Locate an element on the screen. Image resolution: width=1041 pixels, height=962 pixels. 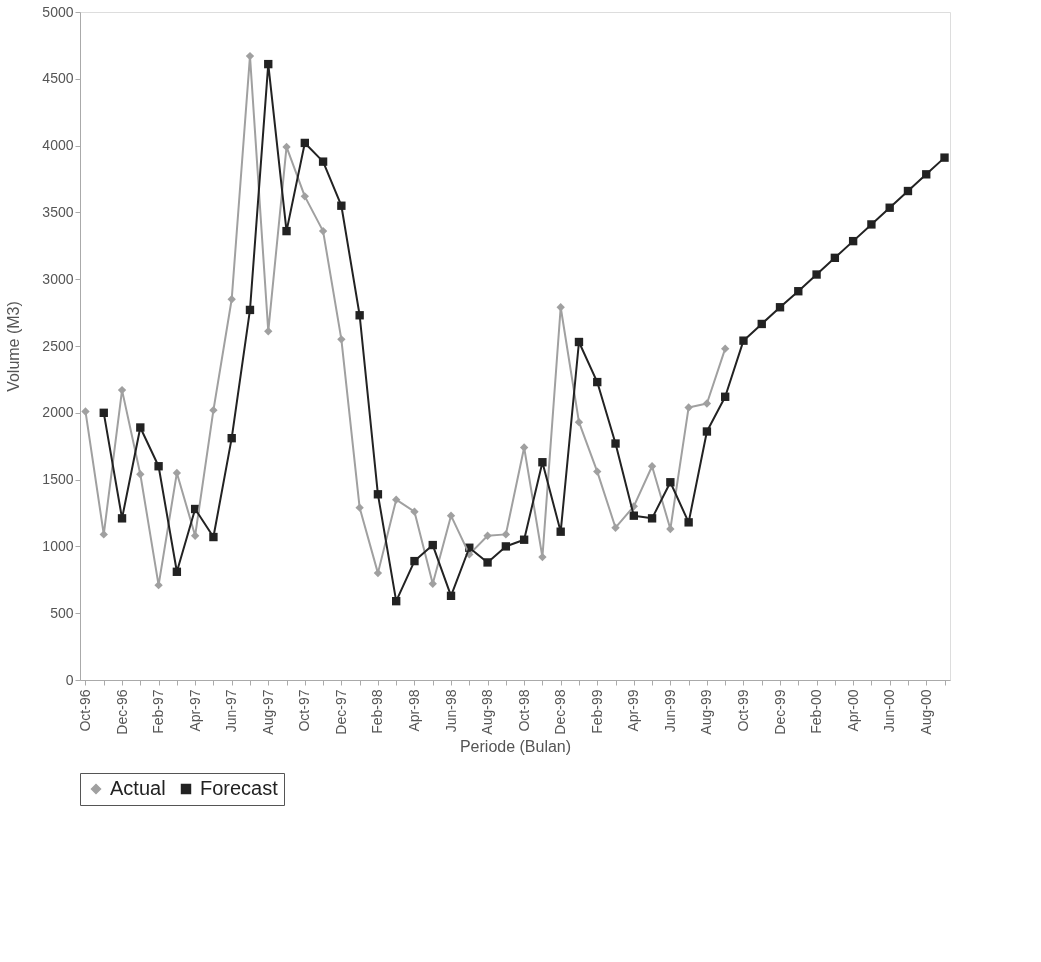
x-tick-label: Oct-97 is located at coordinates (304, 710).